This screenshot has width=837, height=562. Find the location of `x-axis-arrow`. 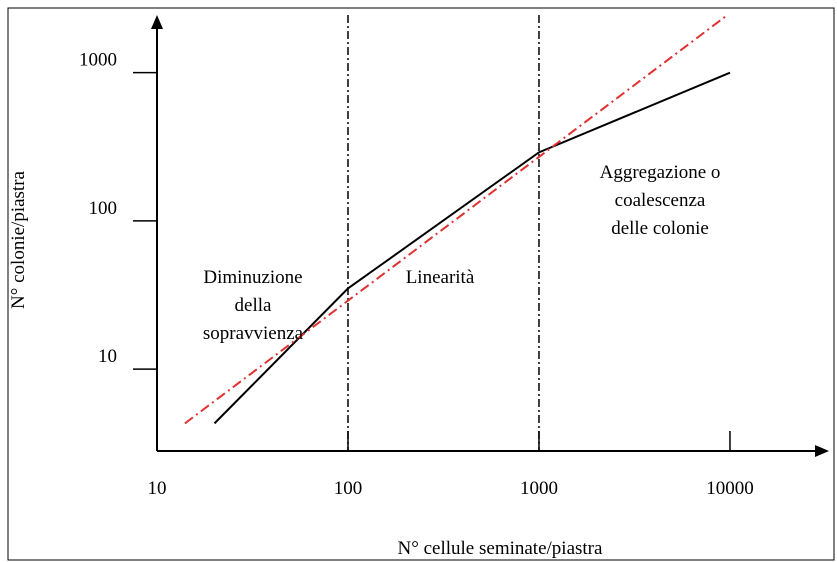

x-axis-arrow is located at coordinates (822, 451).